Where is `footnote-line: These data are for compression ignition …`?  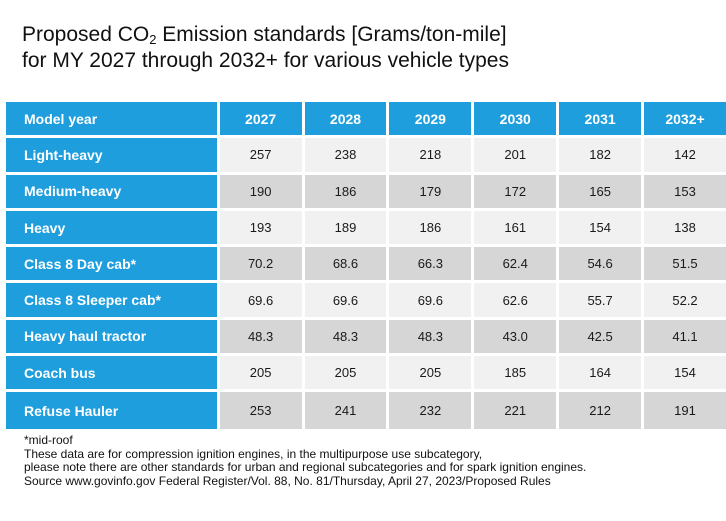
footnote-line: These data are for compression ignition … is located at coordinates (253, 453).